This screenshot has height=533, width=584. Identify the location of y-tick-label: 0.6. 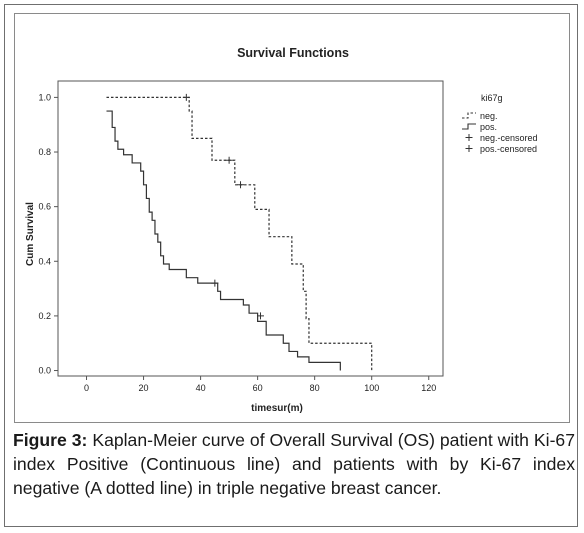
(44, 207).